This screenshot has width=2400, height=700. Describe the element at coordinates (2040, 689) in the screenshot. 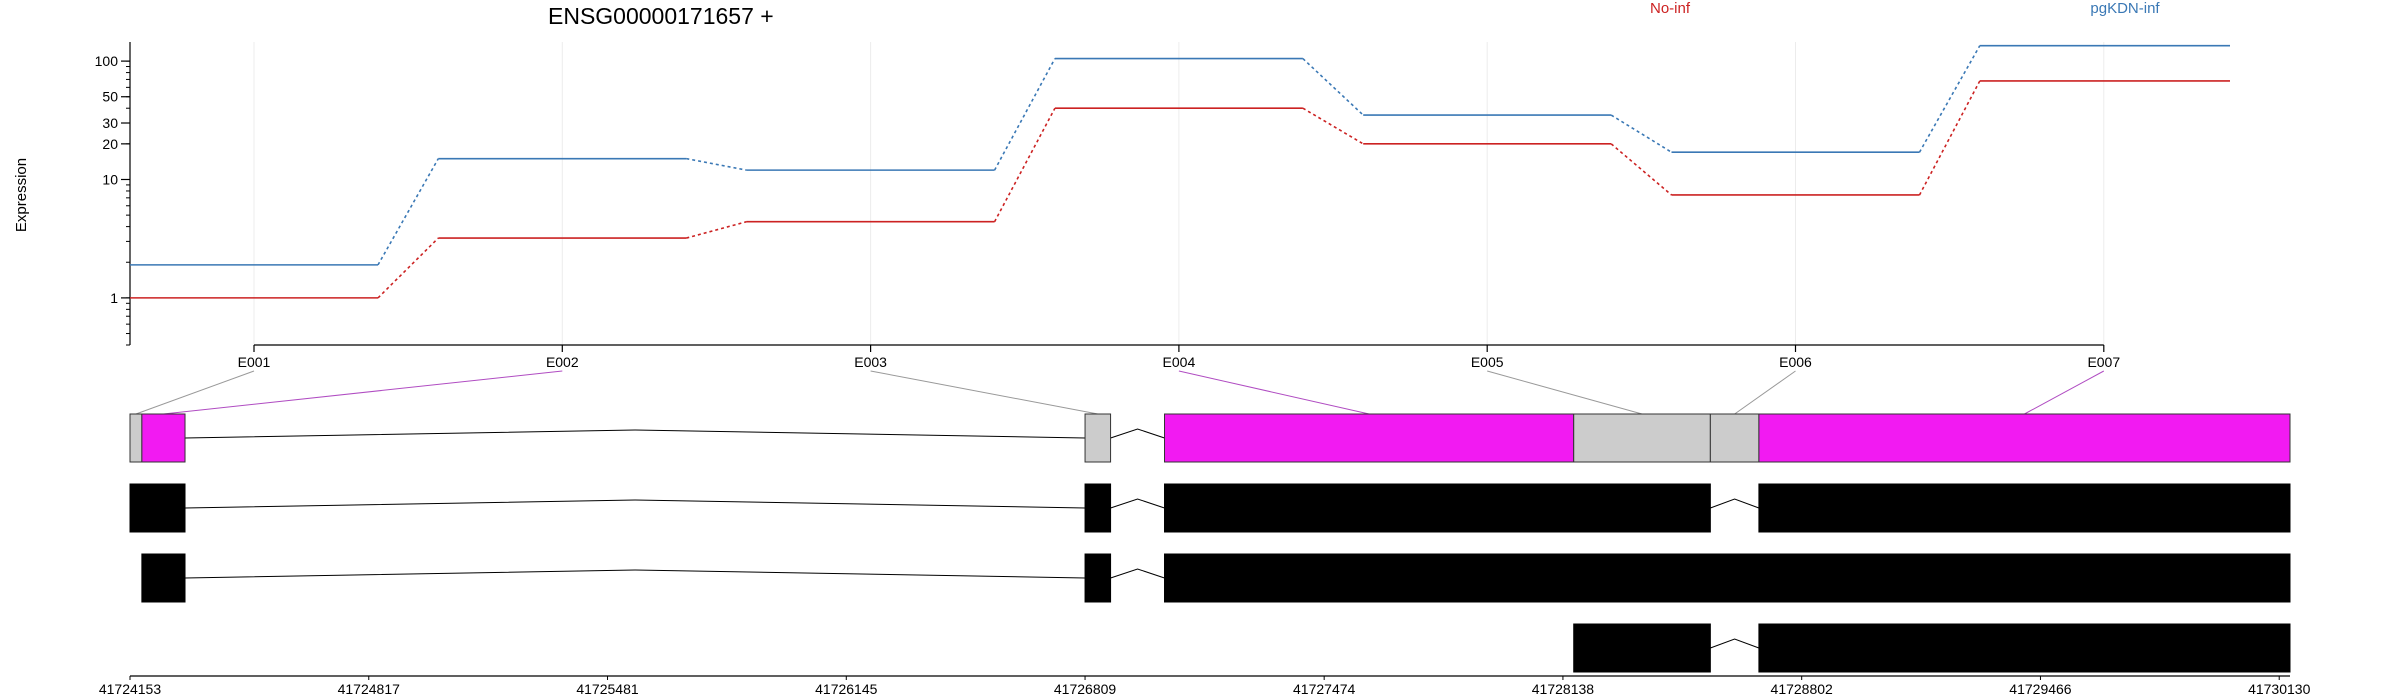

I see `genomic-tick-label: 41729466` at that location.